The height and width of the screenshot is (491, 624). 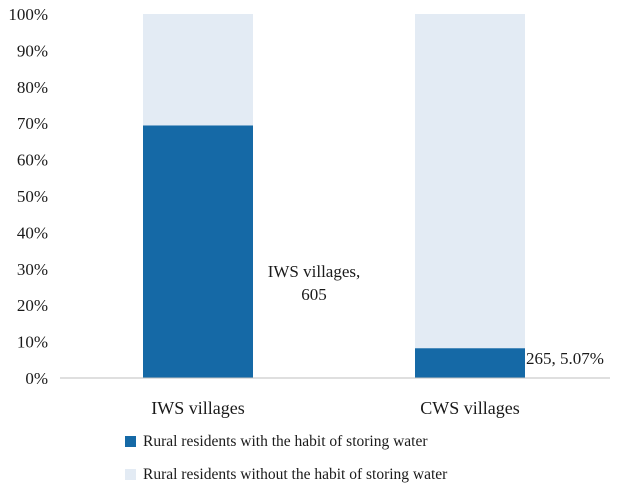 What do you see at coordinates (32, 305) in the screenshot?
I see `y-tick-label: 20%` at bounding box center [32, 305].